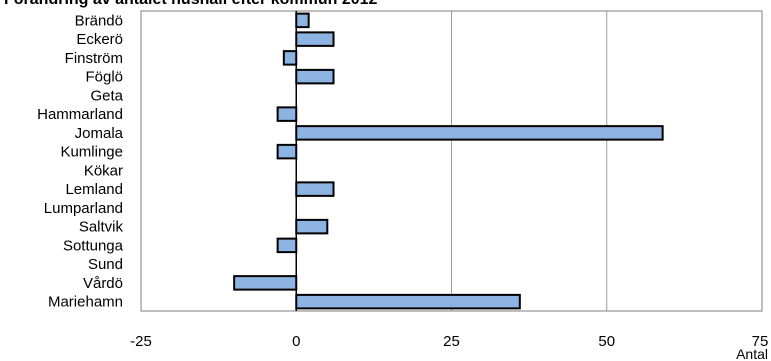  What do you see at coordinates (104, 77) in the screenshot?
I see `category-label: Föglö` at bounding box center [104, 77].